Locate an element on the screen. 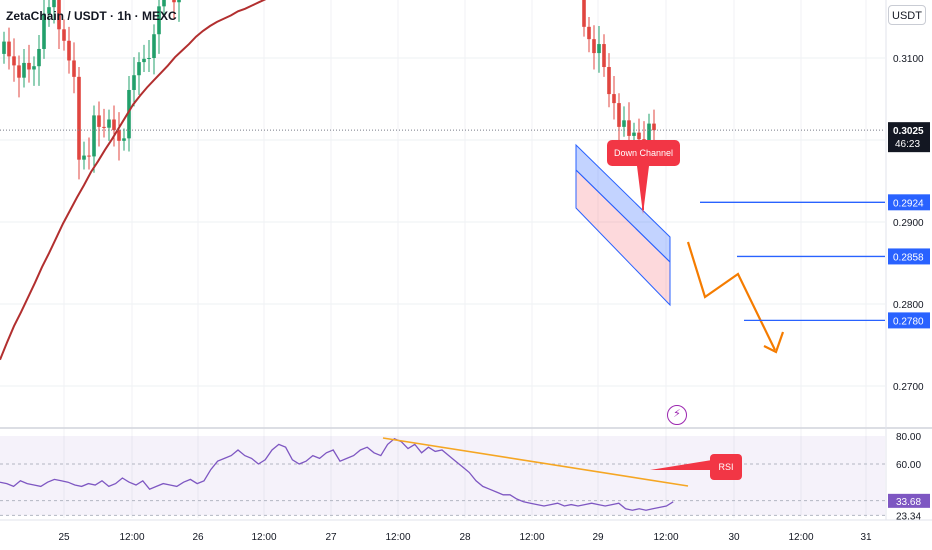  price-tick-2: 0.2900 is located at coordinates (908, 223).